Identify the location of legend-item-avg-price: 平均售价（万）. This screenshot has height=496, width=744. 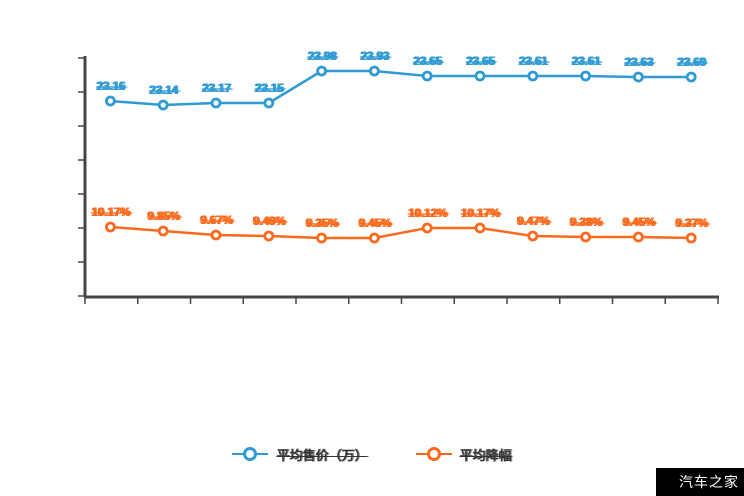
(300, 454).